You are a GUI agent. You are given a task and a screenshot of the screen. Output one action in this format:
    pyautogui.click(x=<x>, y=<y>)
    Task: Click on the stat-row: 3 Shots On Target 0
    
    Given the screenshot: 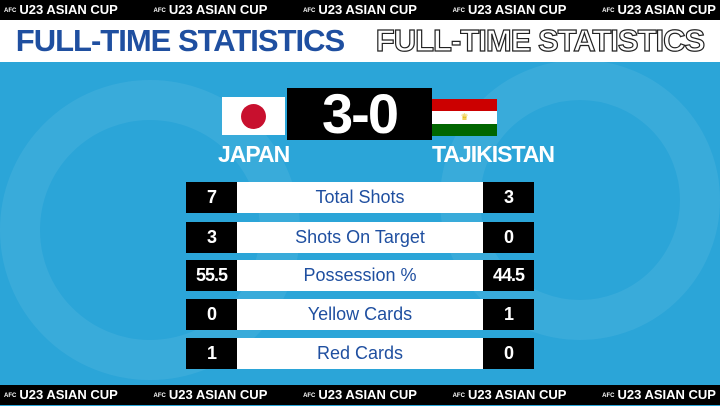 What is the action you would take?
    pyautogui.click(x=360, y=237)
    